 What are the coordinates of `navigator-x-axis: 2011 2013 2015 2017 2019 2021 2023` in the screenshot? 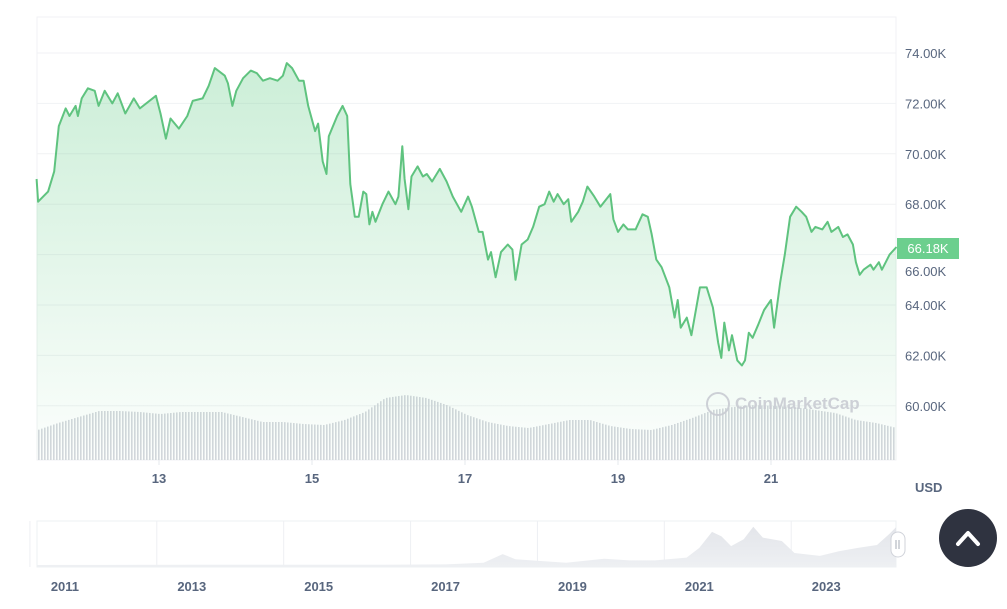 It's located at (446, 586).